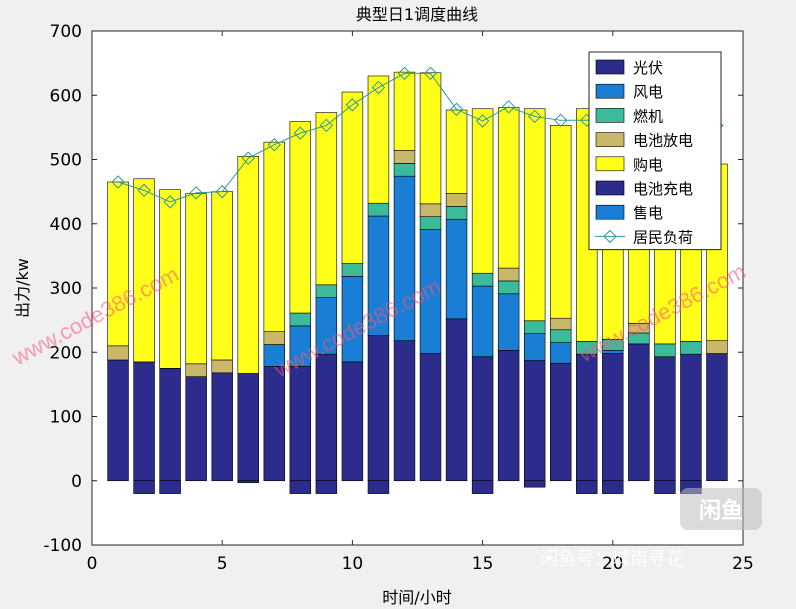  Describe the element at coordinates (483, 564) in the screenshot. I see `x-tick-label: 15` at that location.